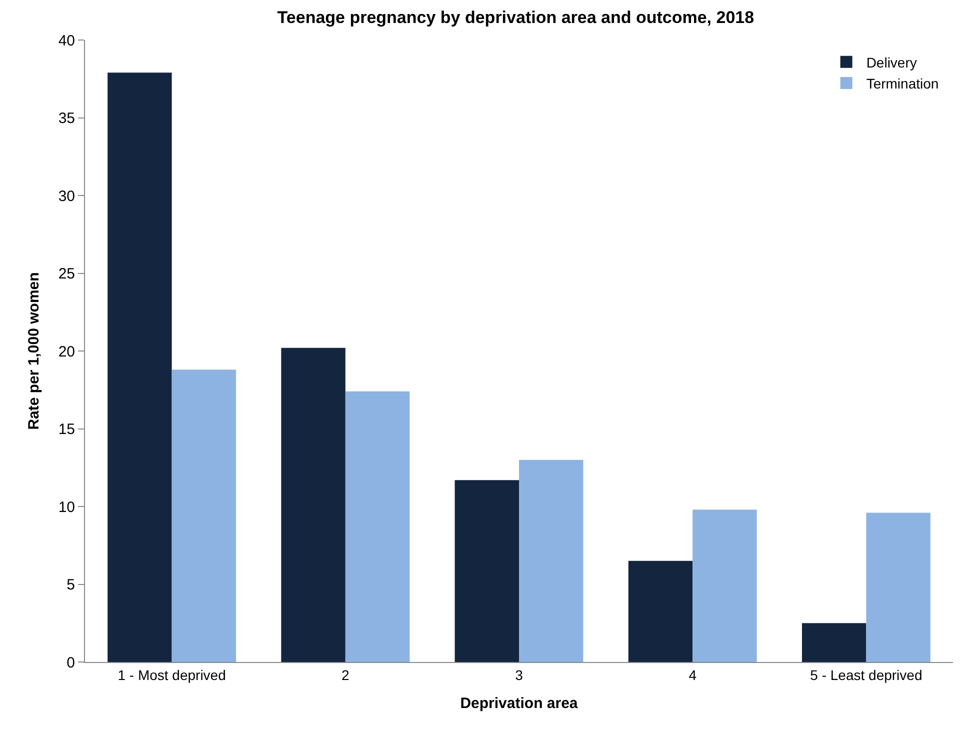 The width and height of the screenshot is (973, 737). What do you see at coordinates (66, 274) in the screenshot?
I see `y-tick-label: 25` at bounding box center [66, 274].